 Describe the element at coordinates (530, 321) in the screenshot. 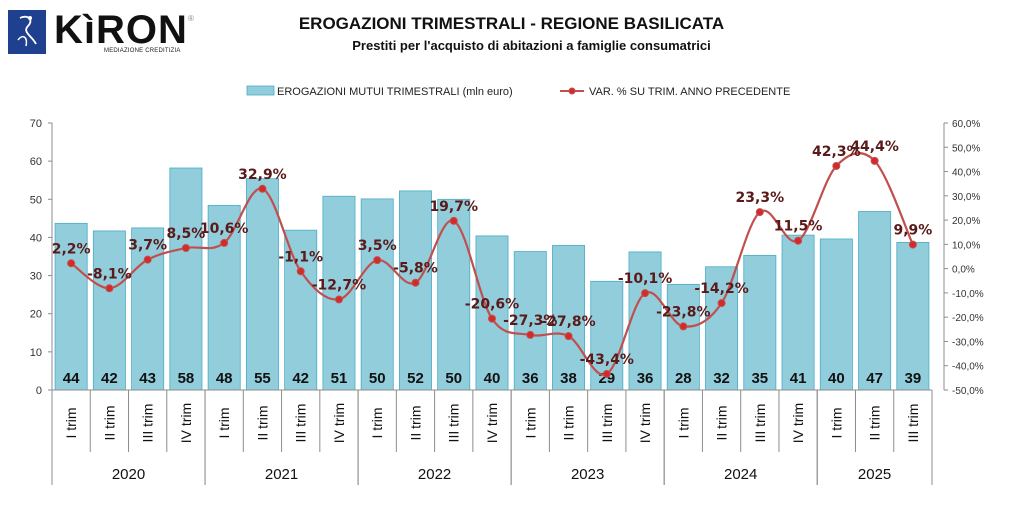

I see `line-value-label: -27,3%` at that location.